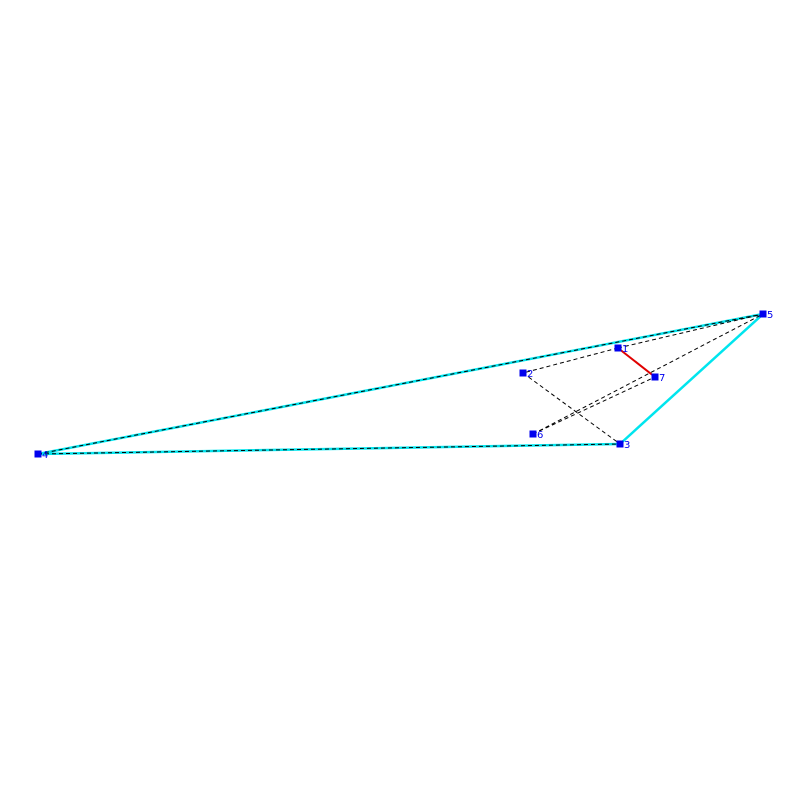 This screenshot has height=800, width=800. Describe the element at coordinates (770, 315) in the screenshot. I see `vertex-label: 5` at that location.